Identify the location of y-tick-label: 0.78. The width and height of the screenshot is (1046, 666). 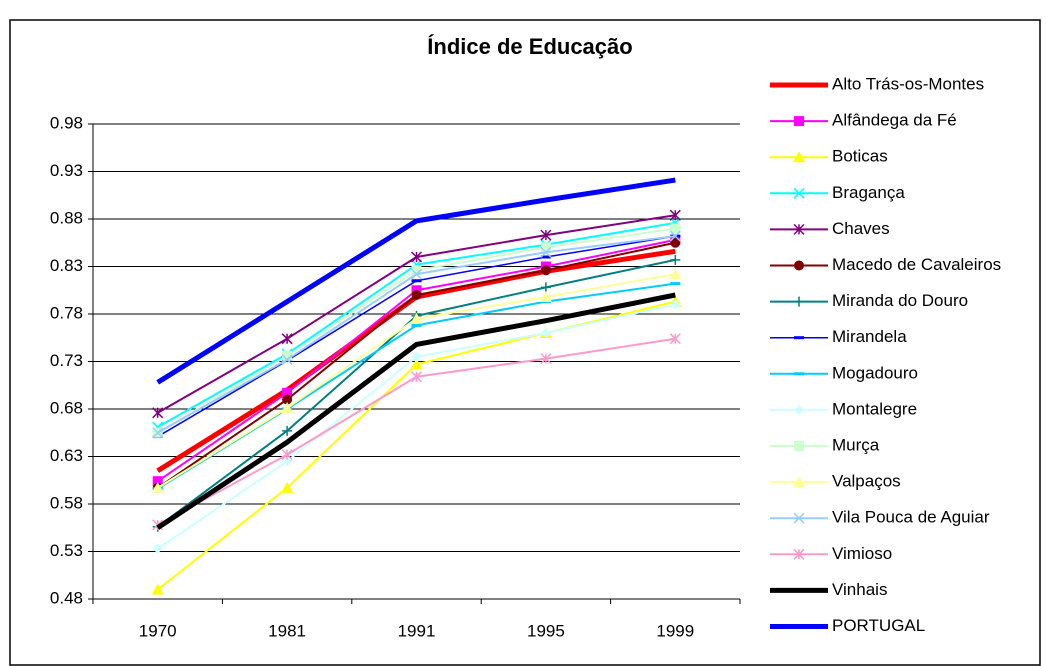
(66, 312).